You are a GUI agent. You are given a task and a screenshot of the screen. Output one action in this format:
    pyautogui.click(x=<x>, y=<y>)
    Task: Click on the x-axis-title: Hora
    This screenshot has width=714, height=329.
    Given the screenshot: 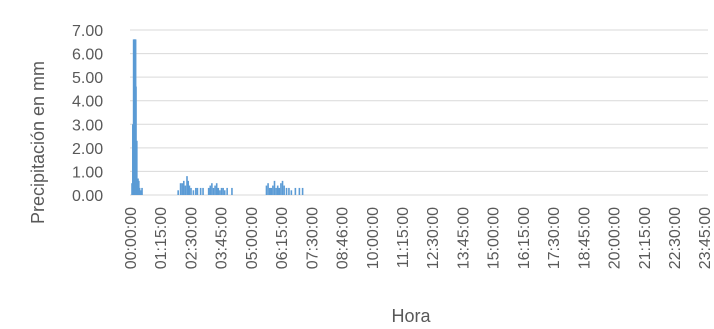 What is the action you would take?
    pyautogui.click(x=411, y=316)
    